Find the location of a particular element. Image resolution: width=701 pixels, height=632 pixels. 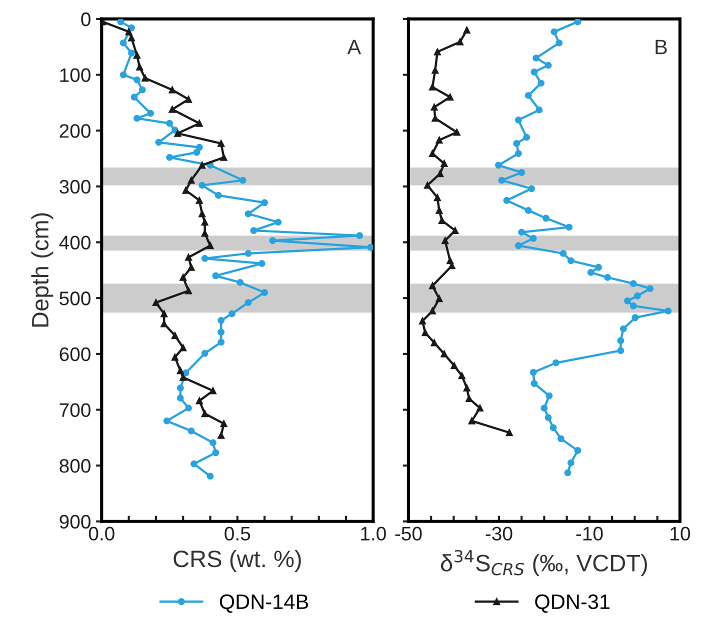

y-tick-label: 0 is located at coordinates (85, 19).